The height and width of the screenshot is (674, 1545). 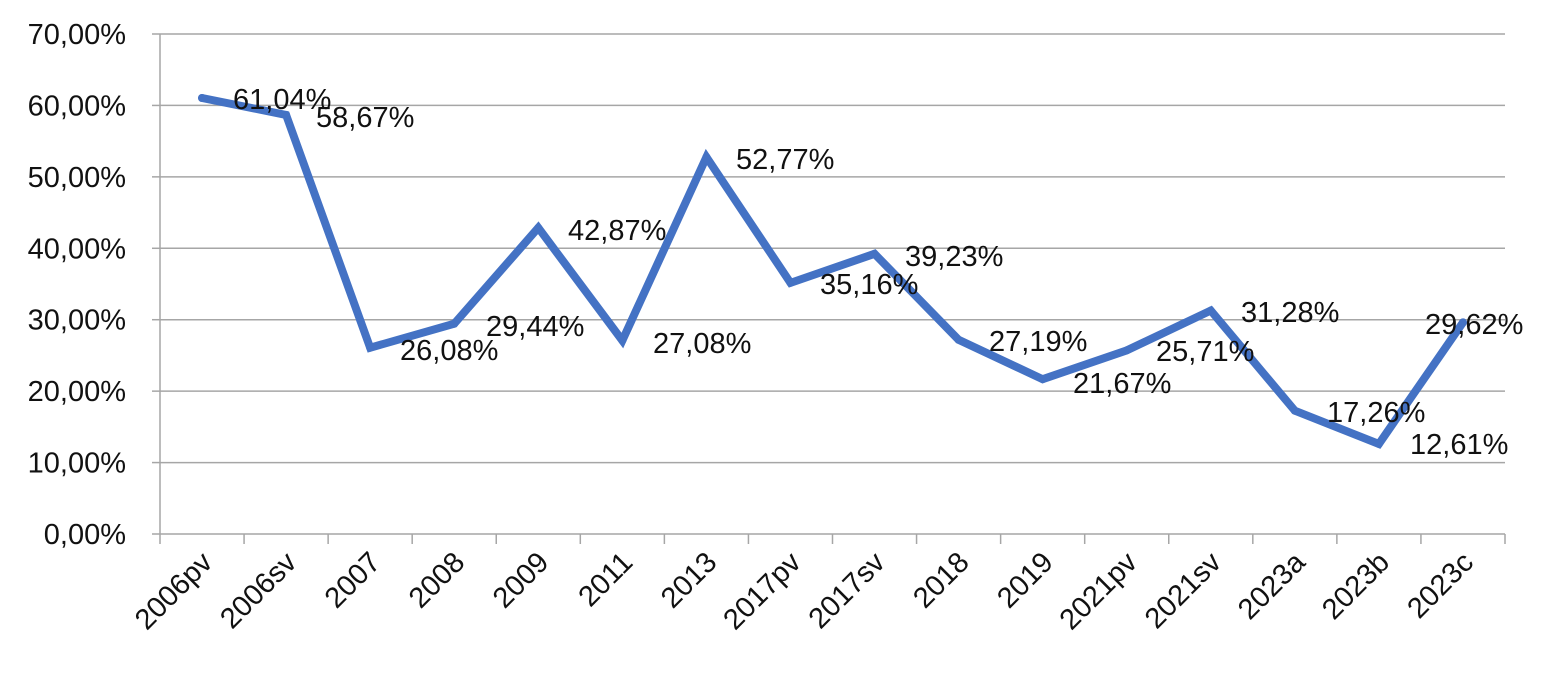 What do you see at coordinates (77, 464) in the screenshot?
I see `y-tick-label: 10,00%` at bounding box center [77, 464].